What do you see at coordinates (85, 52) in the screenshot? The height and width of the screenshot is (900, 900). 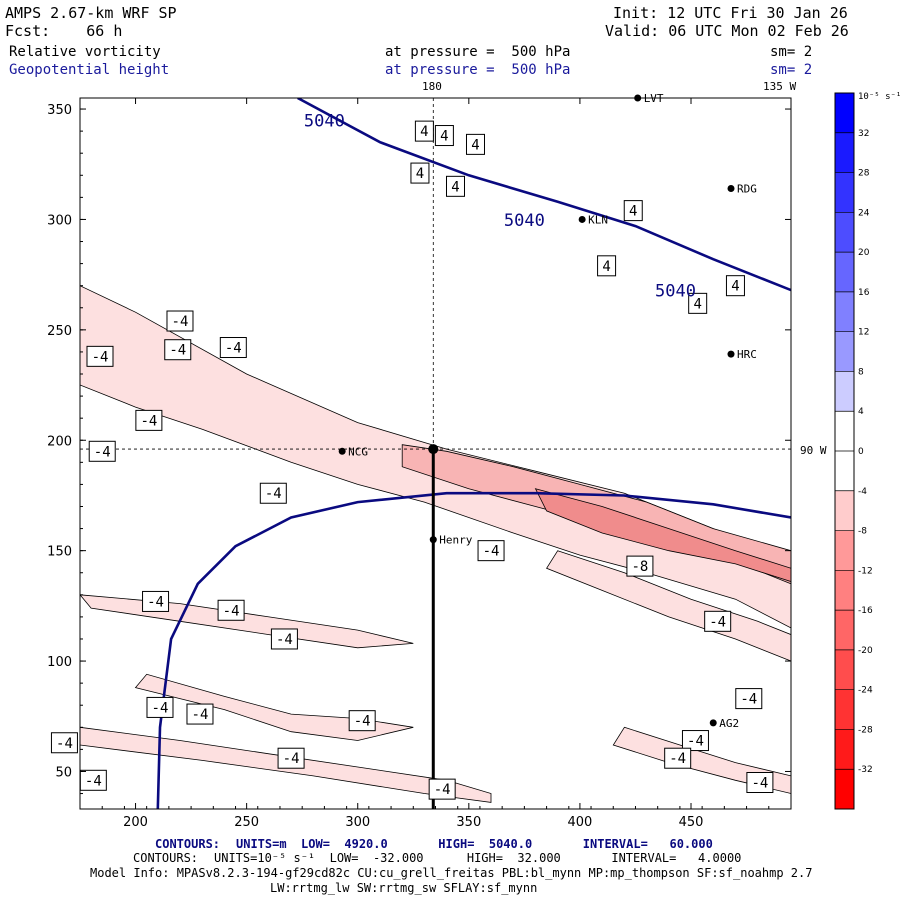 I see `field1-name: Relative vorticity` at bounding box center [85, 52].